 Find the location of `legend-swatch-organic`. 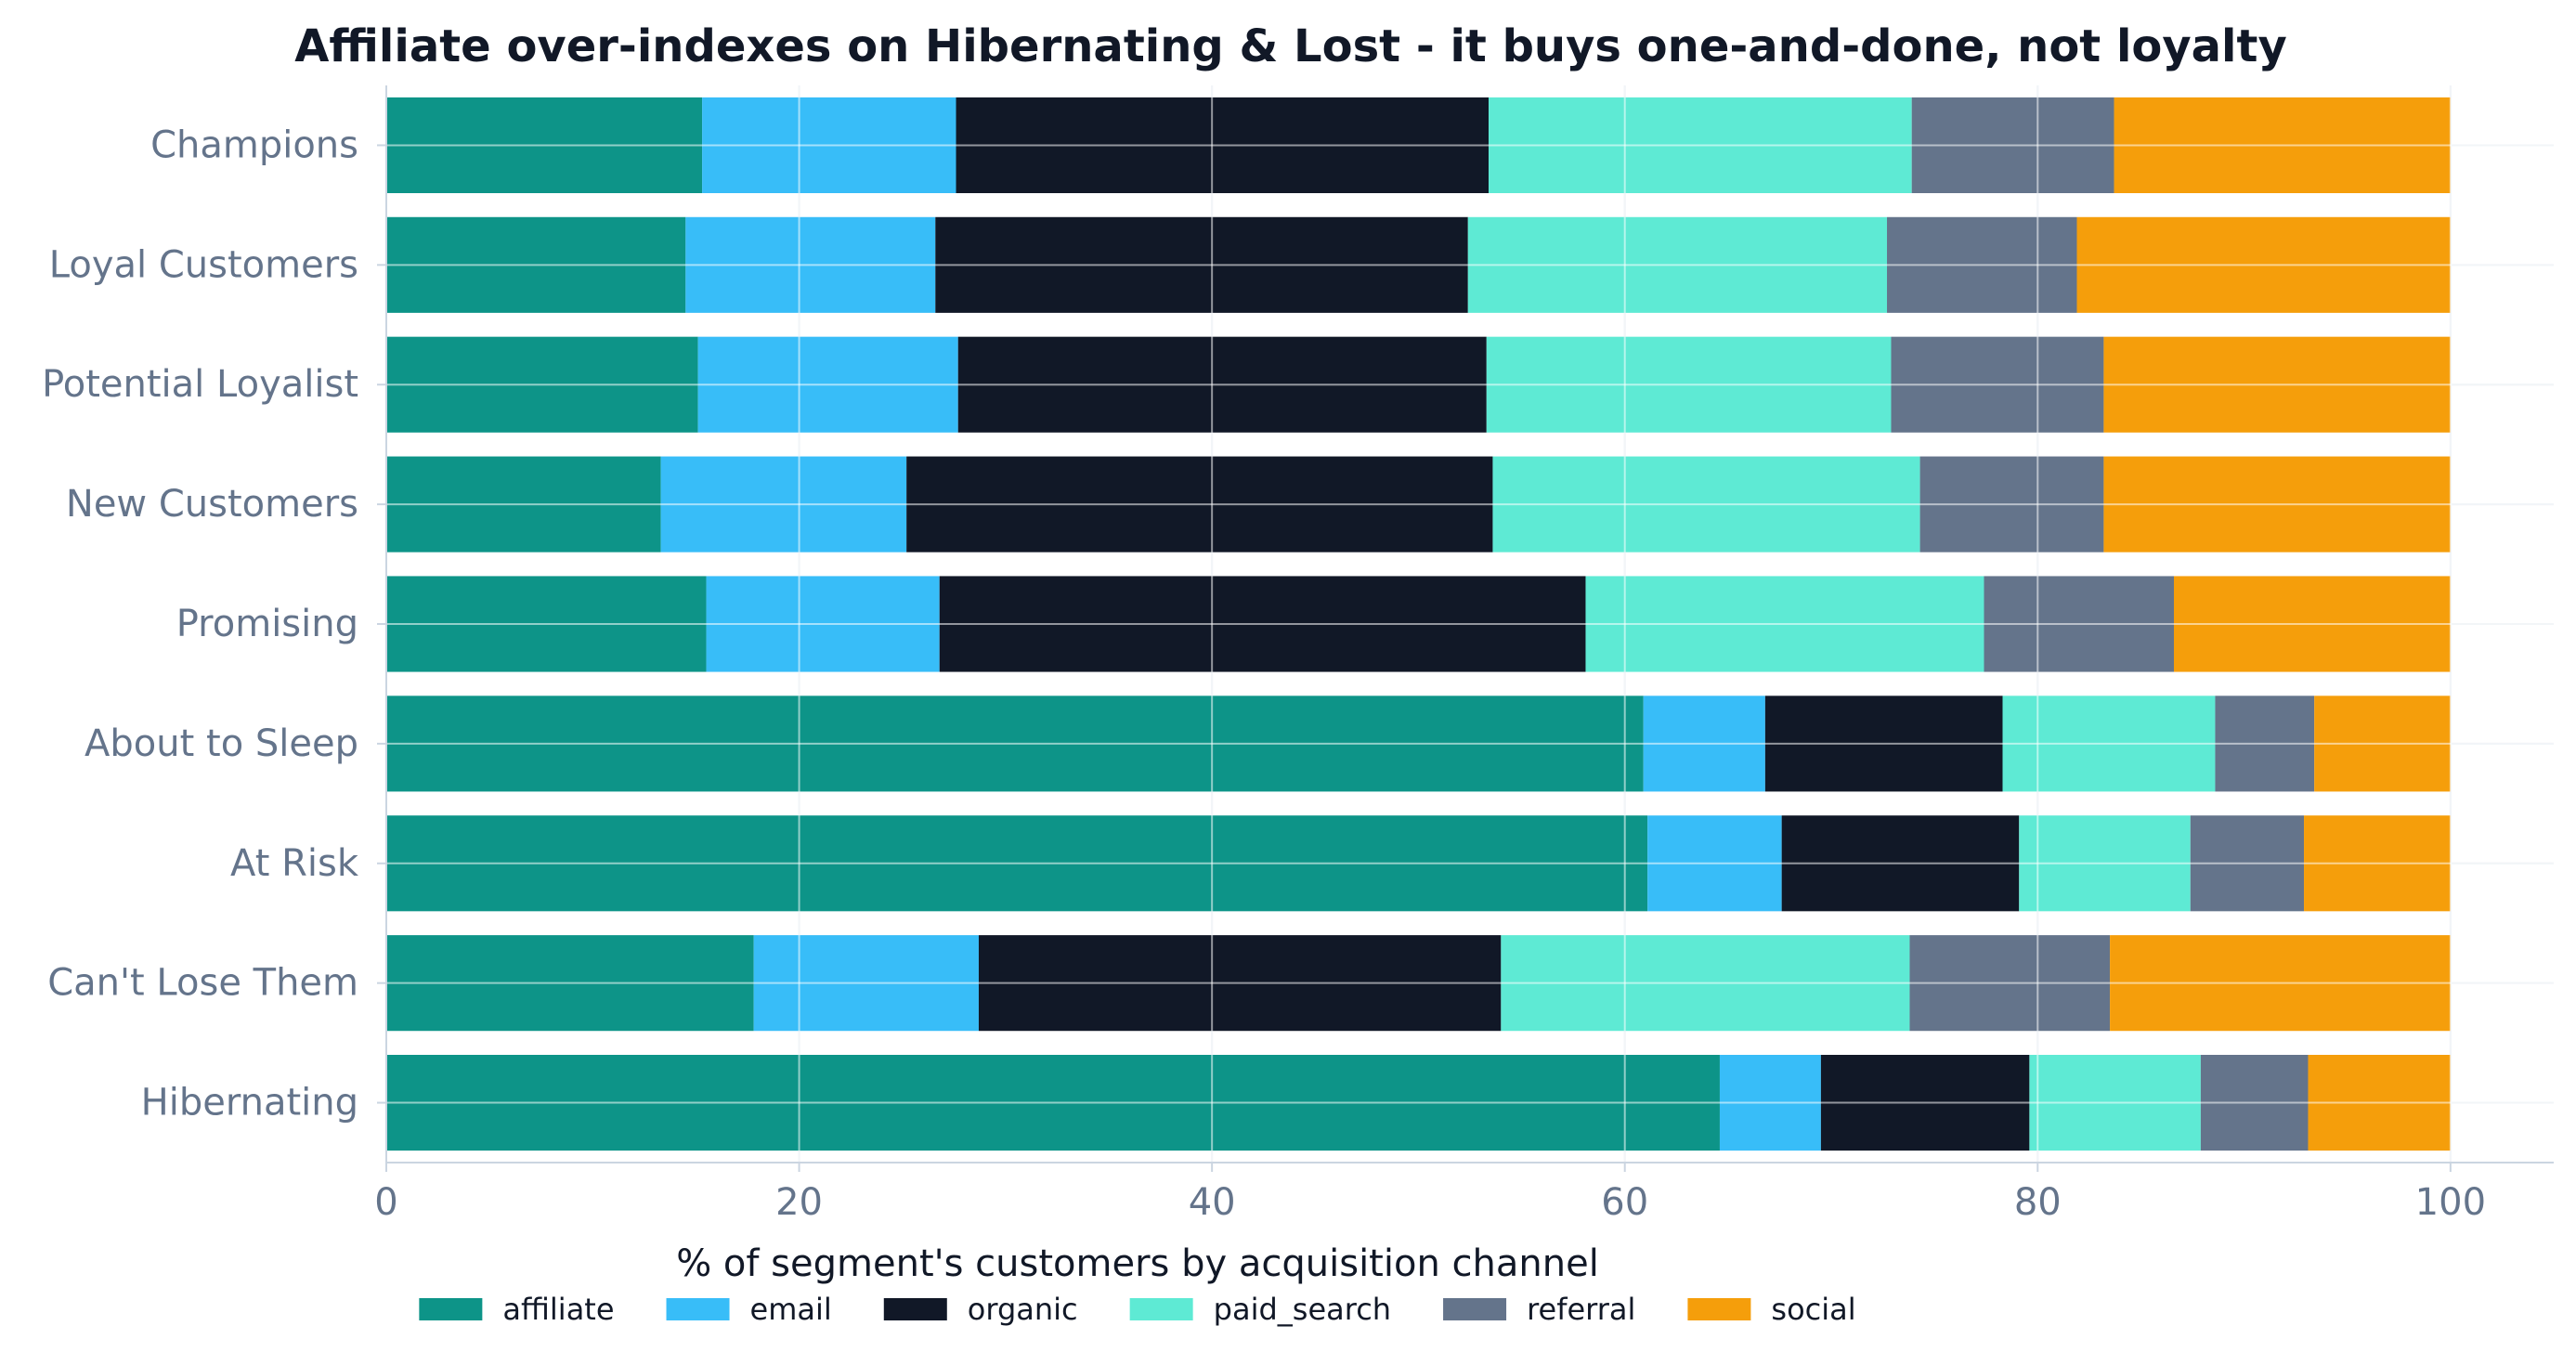

legend-swatch-organic is located at coordinates (915, 1309).